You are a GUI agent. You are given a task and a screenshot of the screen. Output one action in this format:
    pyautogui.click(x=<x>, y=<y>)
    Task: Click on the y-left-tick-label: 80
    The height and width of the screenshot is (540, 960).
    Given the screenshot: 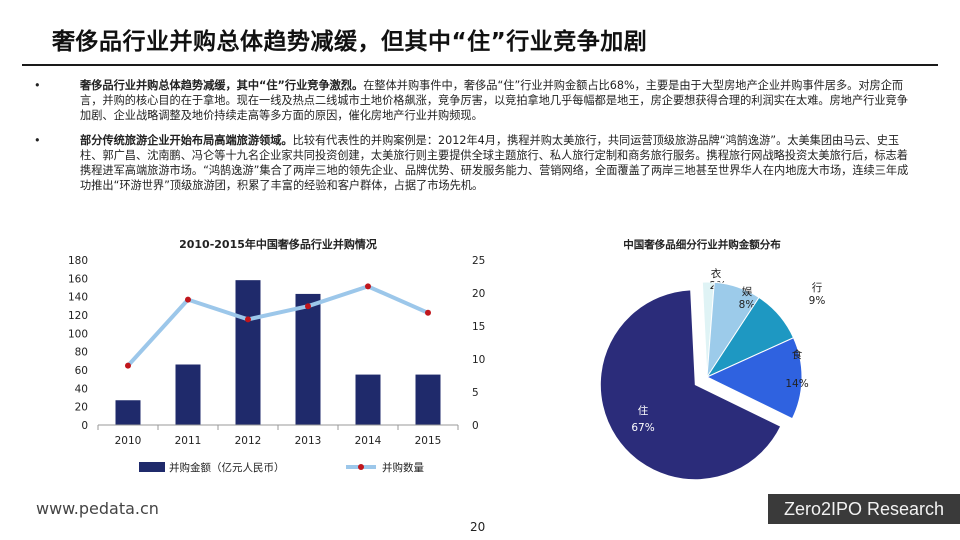 What is the action you would take?
    pyautogui.click(x=81, y=353)
    